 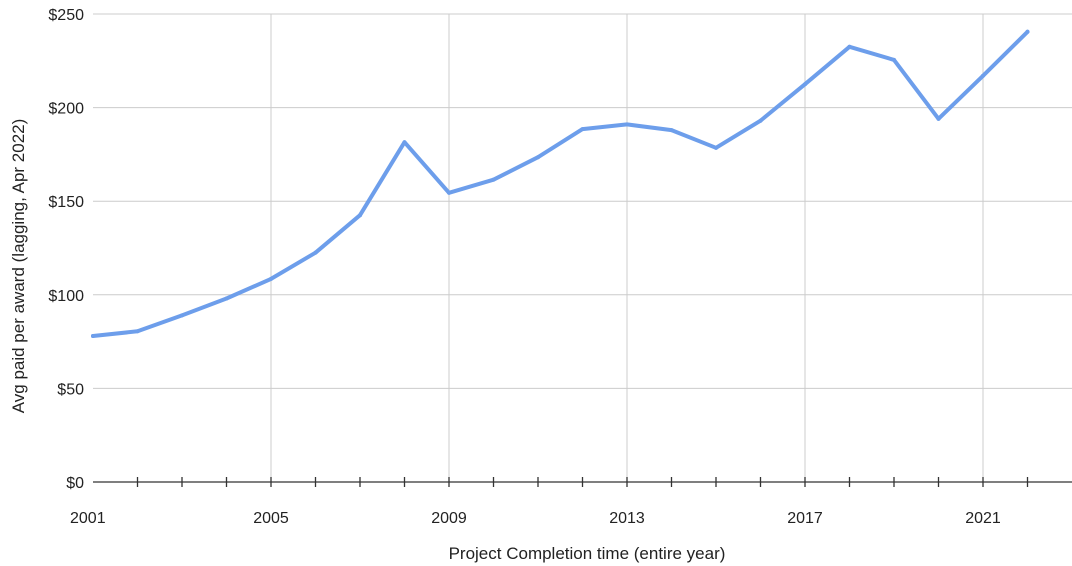 What do you see at coordinates (805, 518) in the screenshot?
I see `x-tick-label: 2017` at bounding box center [805, 518].